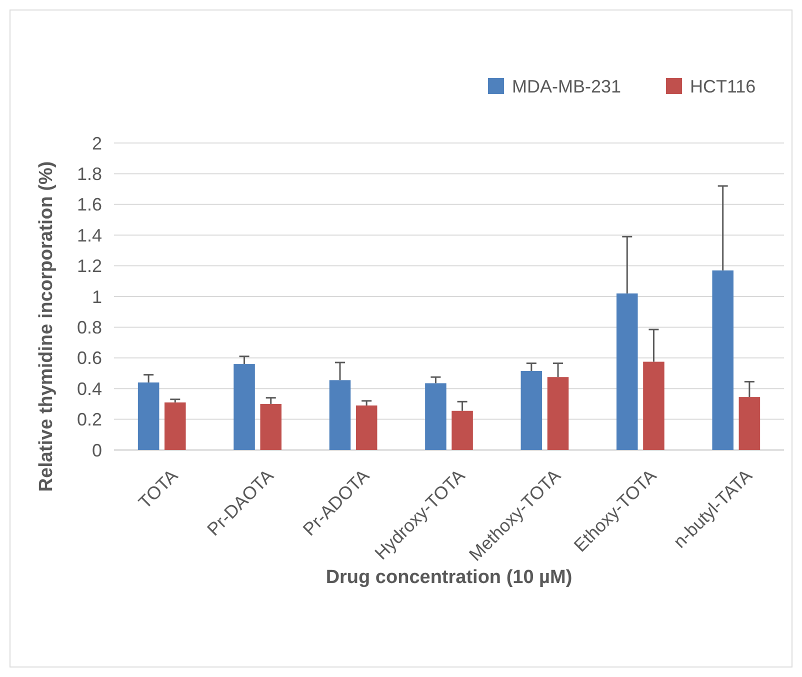  What do you see at coordinates (89, 358) in the screenshot?
I see `y-tick-label: 0.6` at bounding box center [89, 358].